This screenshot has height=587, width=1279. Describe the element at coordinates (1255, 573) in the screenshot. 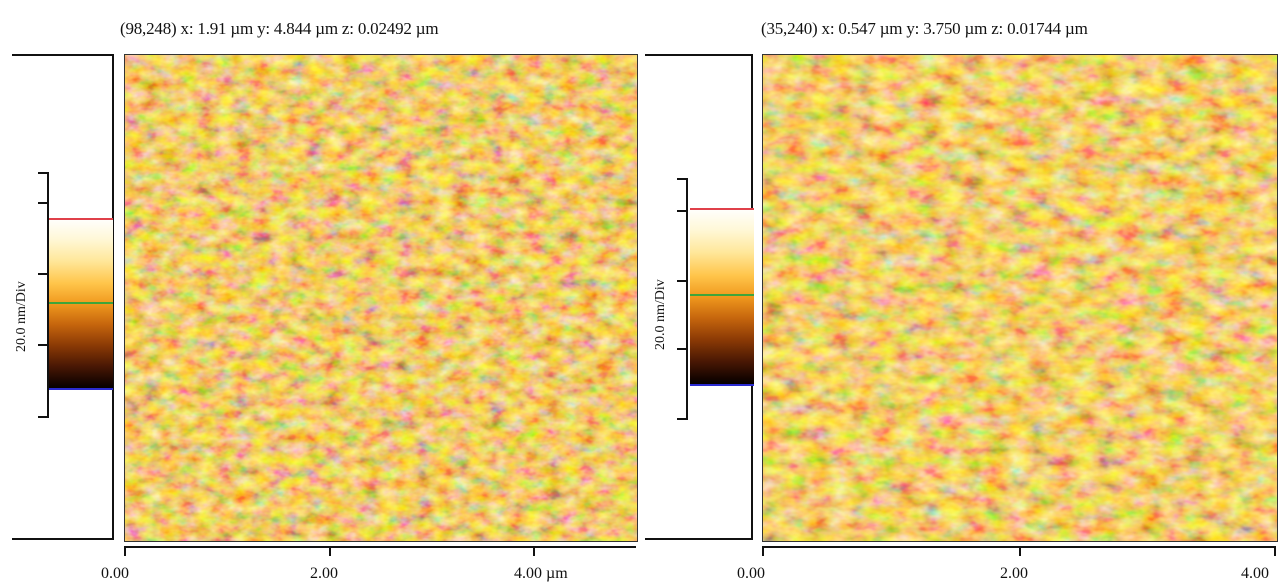

I see `x-tick-label: 4.00` at that location.